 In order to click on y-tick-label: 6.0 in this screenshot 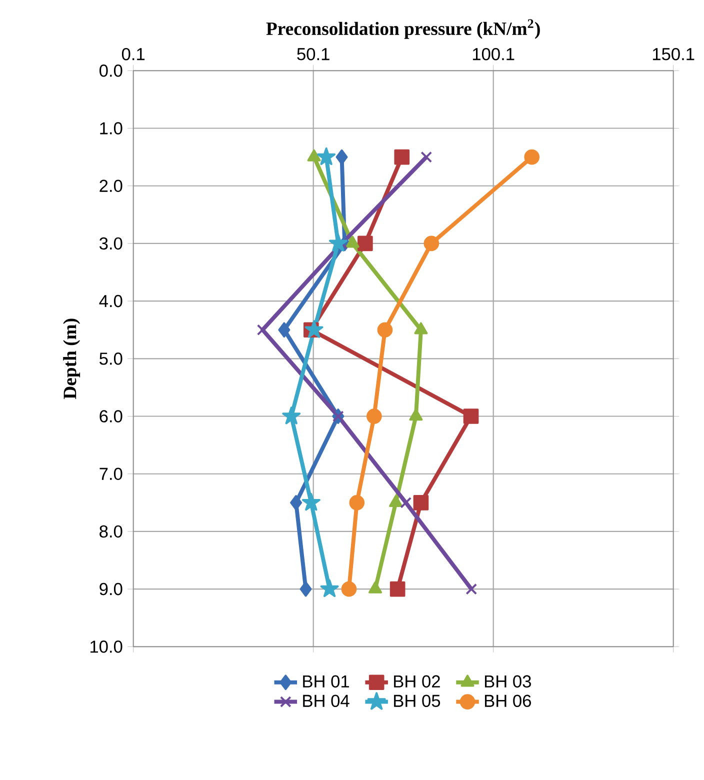, I will do `click(111, 416)`.